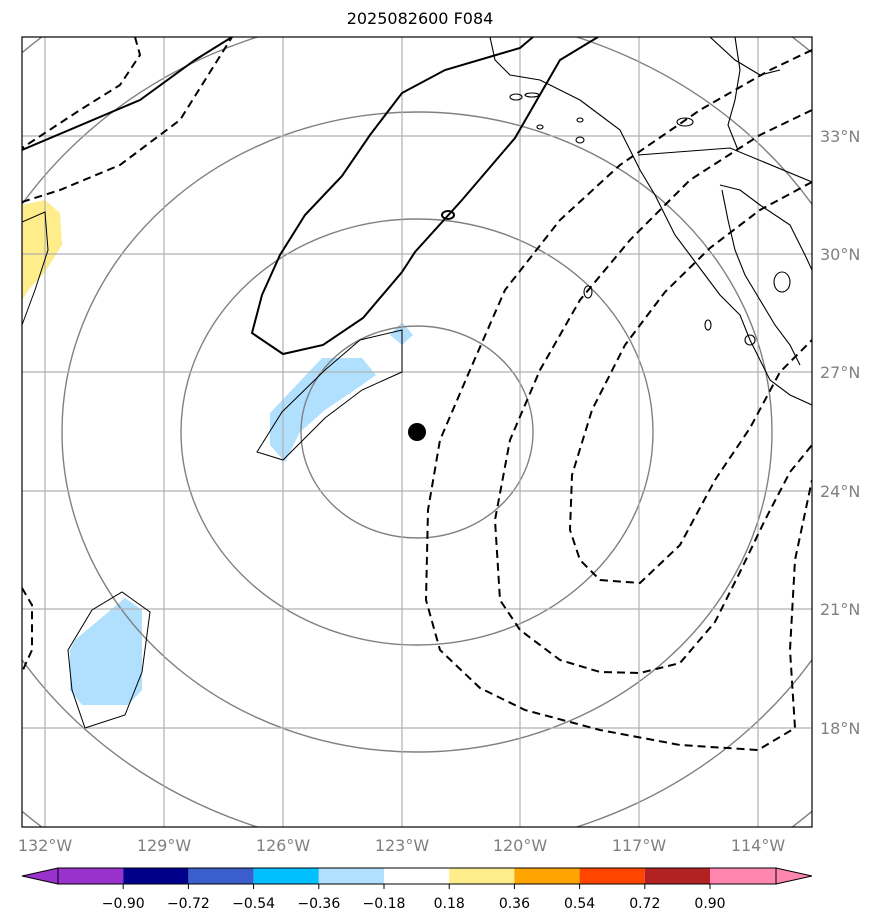 The image size is (883, 924). I want to click on colorbar-extend-low, so click(40, 876).